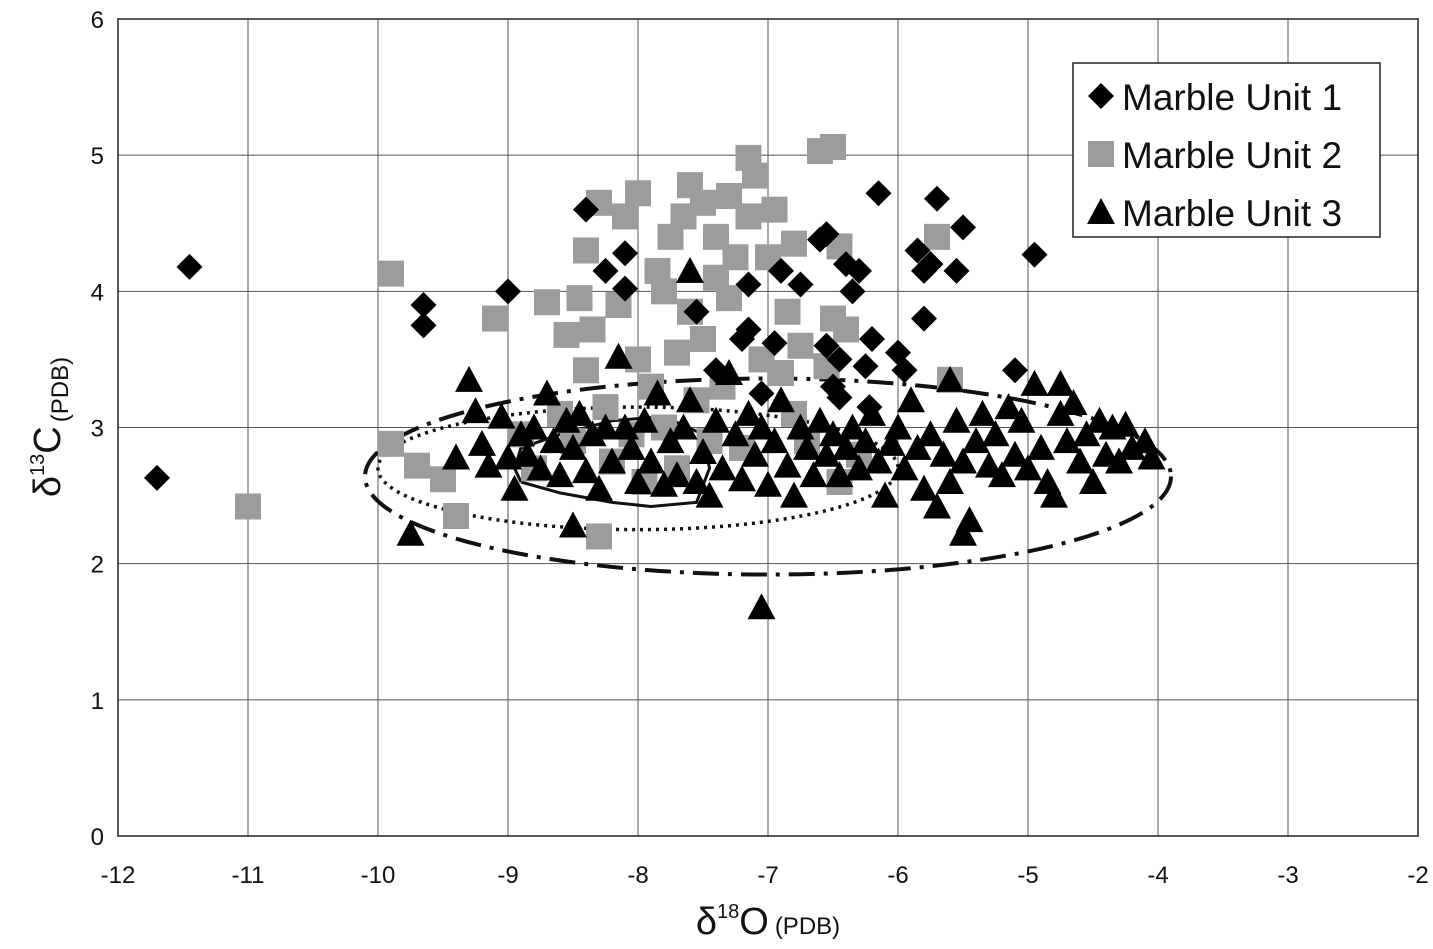 Image resolution: width=1433 pixels, height=949 pixels. I want to click on x-tick-label-0: -12, so click(118, 875).